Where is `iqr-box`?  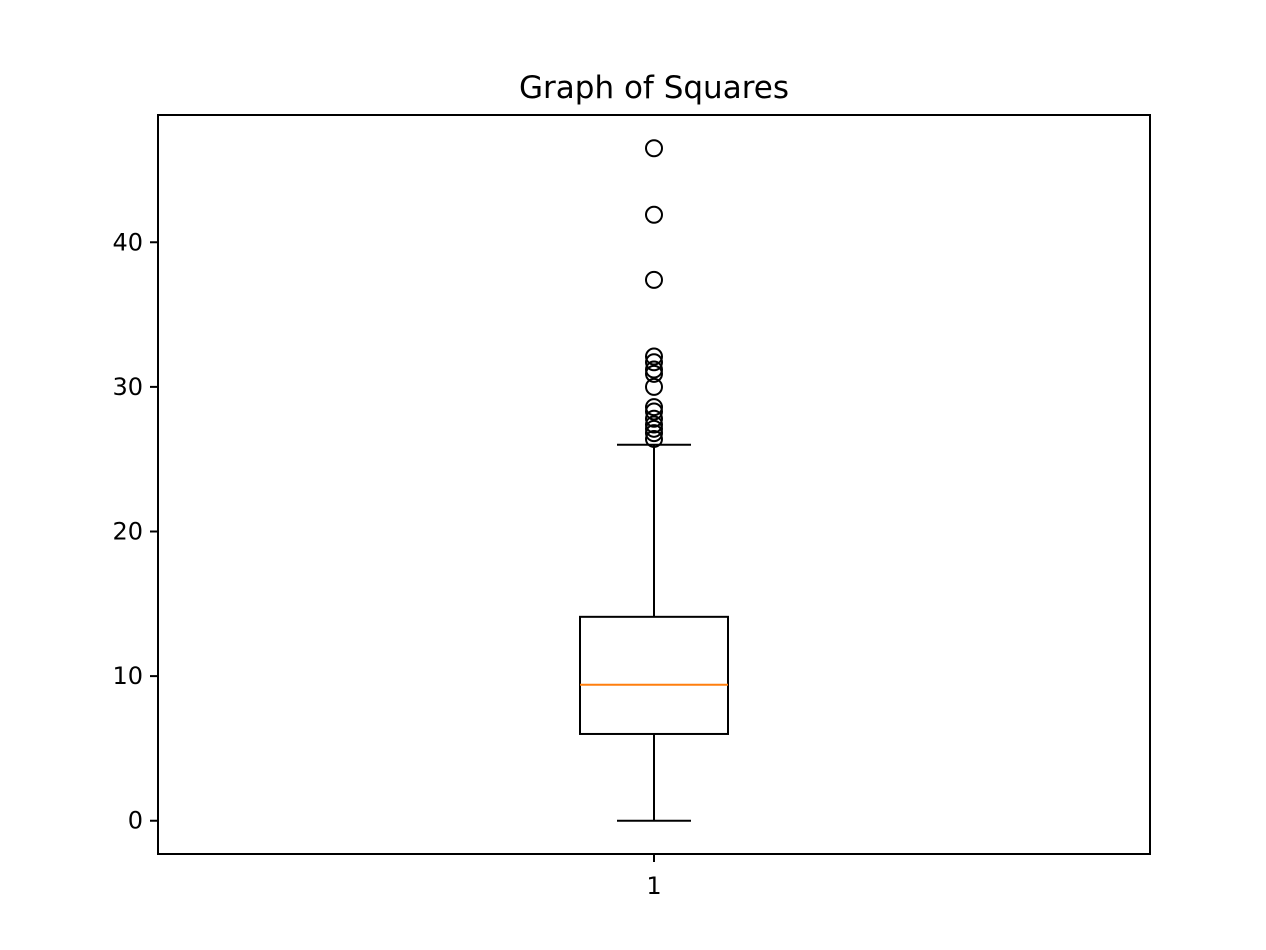 iqr-box is located at coordinates (654, 675).